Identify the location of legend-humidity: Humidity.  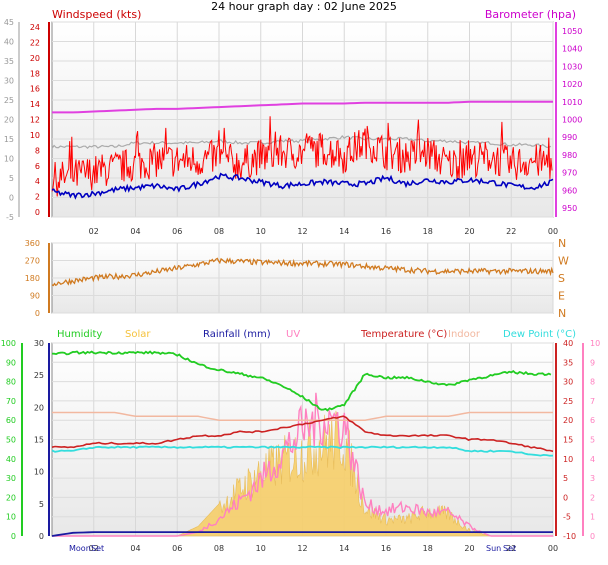
(79, 334).